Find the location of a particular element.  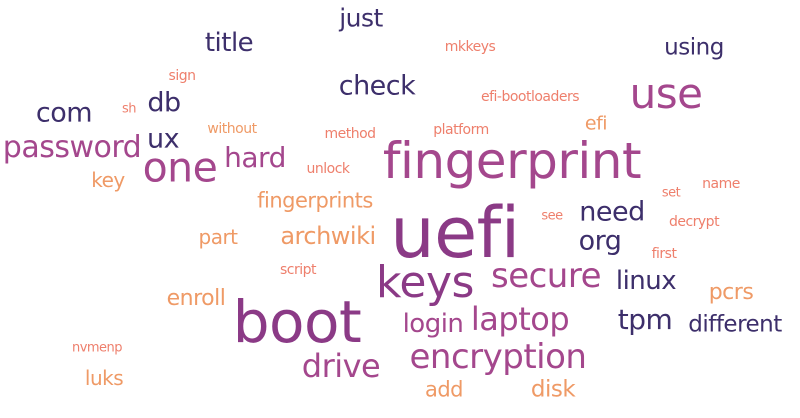

word-boot: boot is located at coordinates (297, 322).